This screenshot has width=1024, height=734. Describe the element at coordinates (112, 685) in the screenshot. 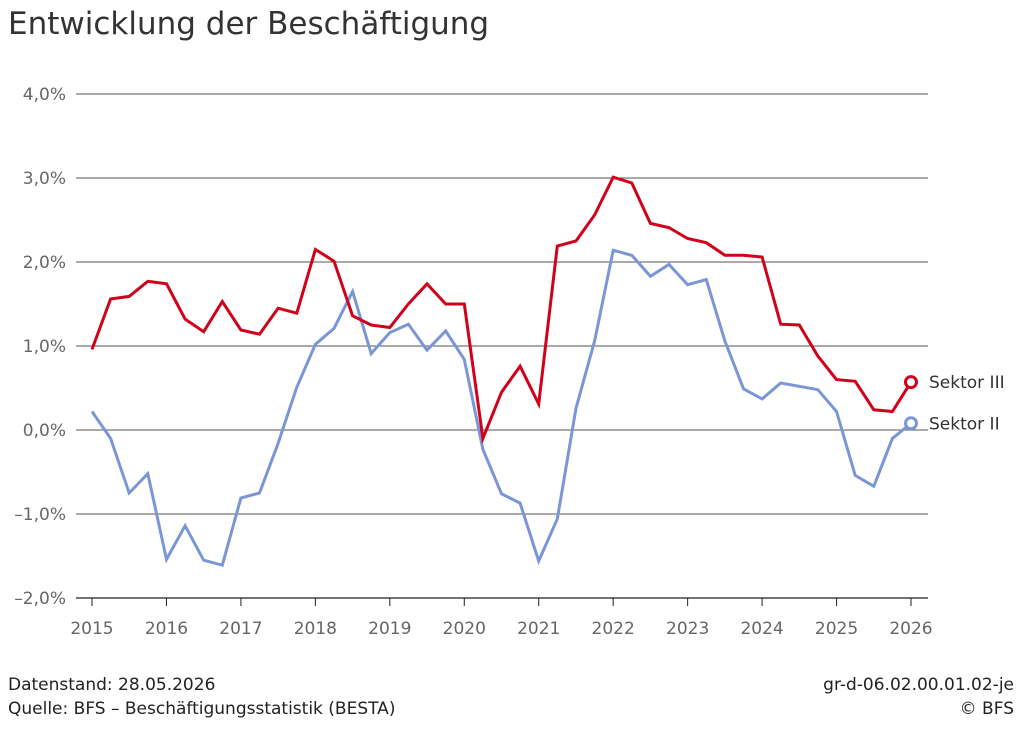

I see `datenstand-text: Datenstand: 28.05.2026` at that location.